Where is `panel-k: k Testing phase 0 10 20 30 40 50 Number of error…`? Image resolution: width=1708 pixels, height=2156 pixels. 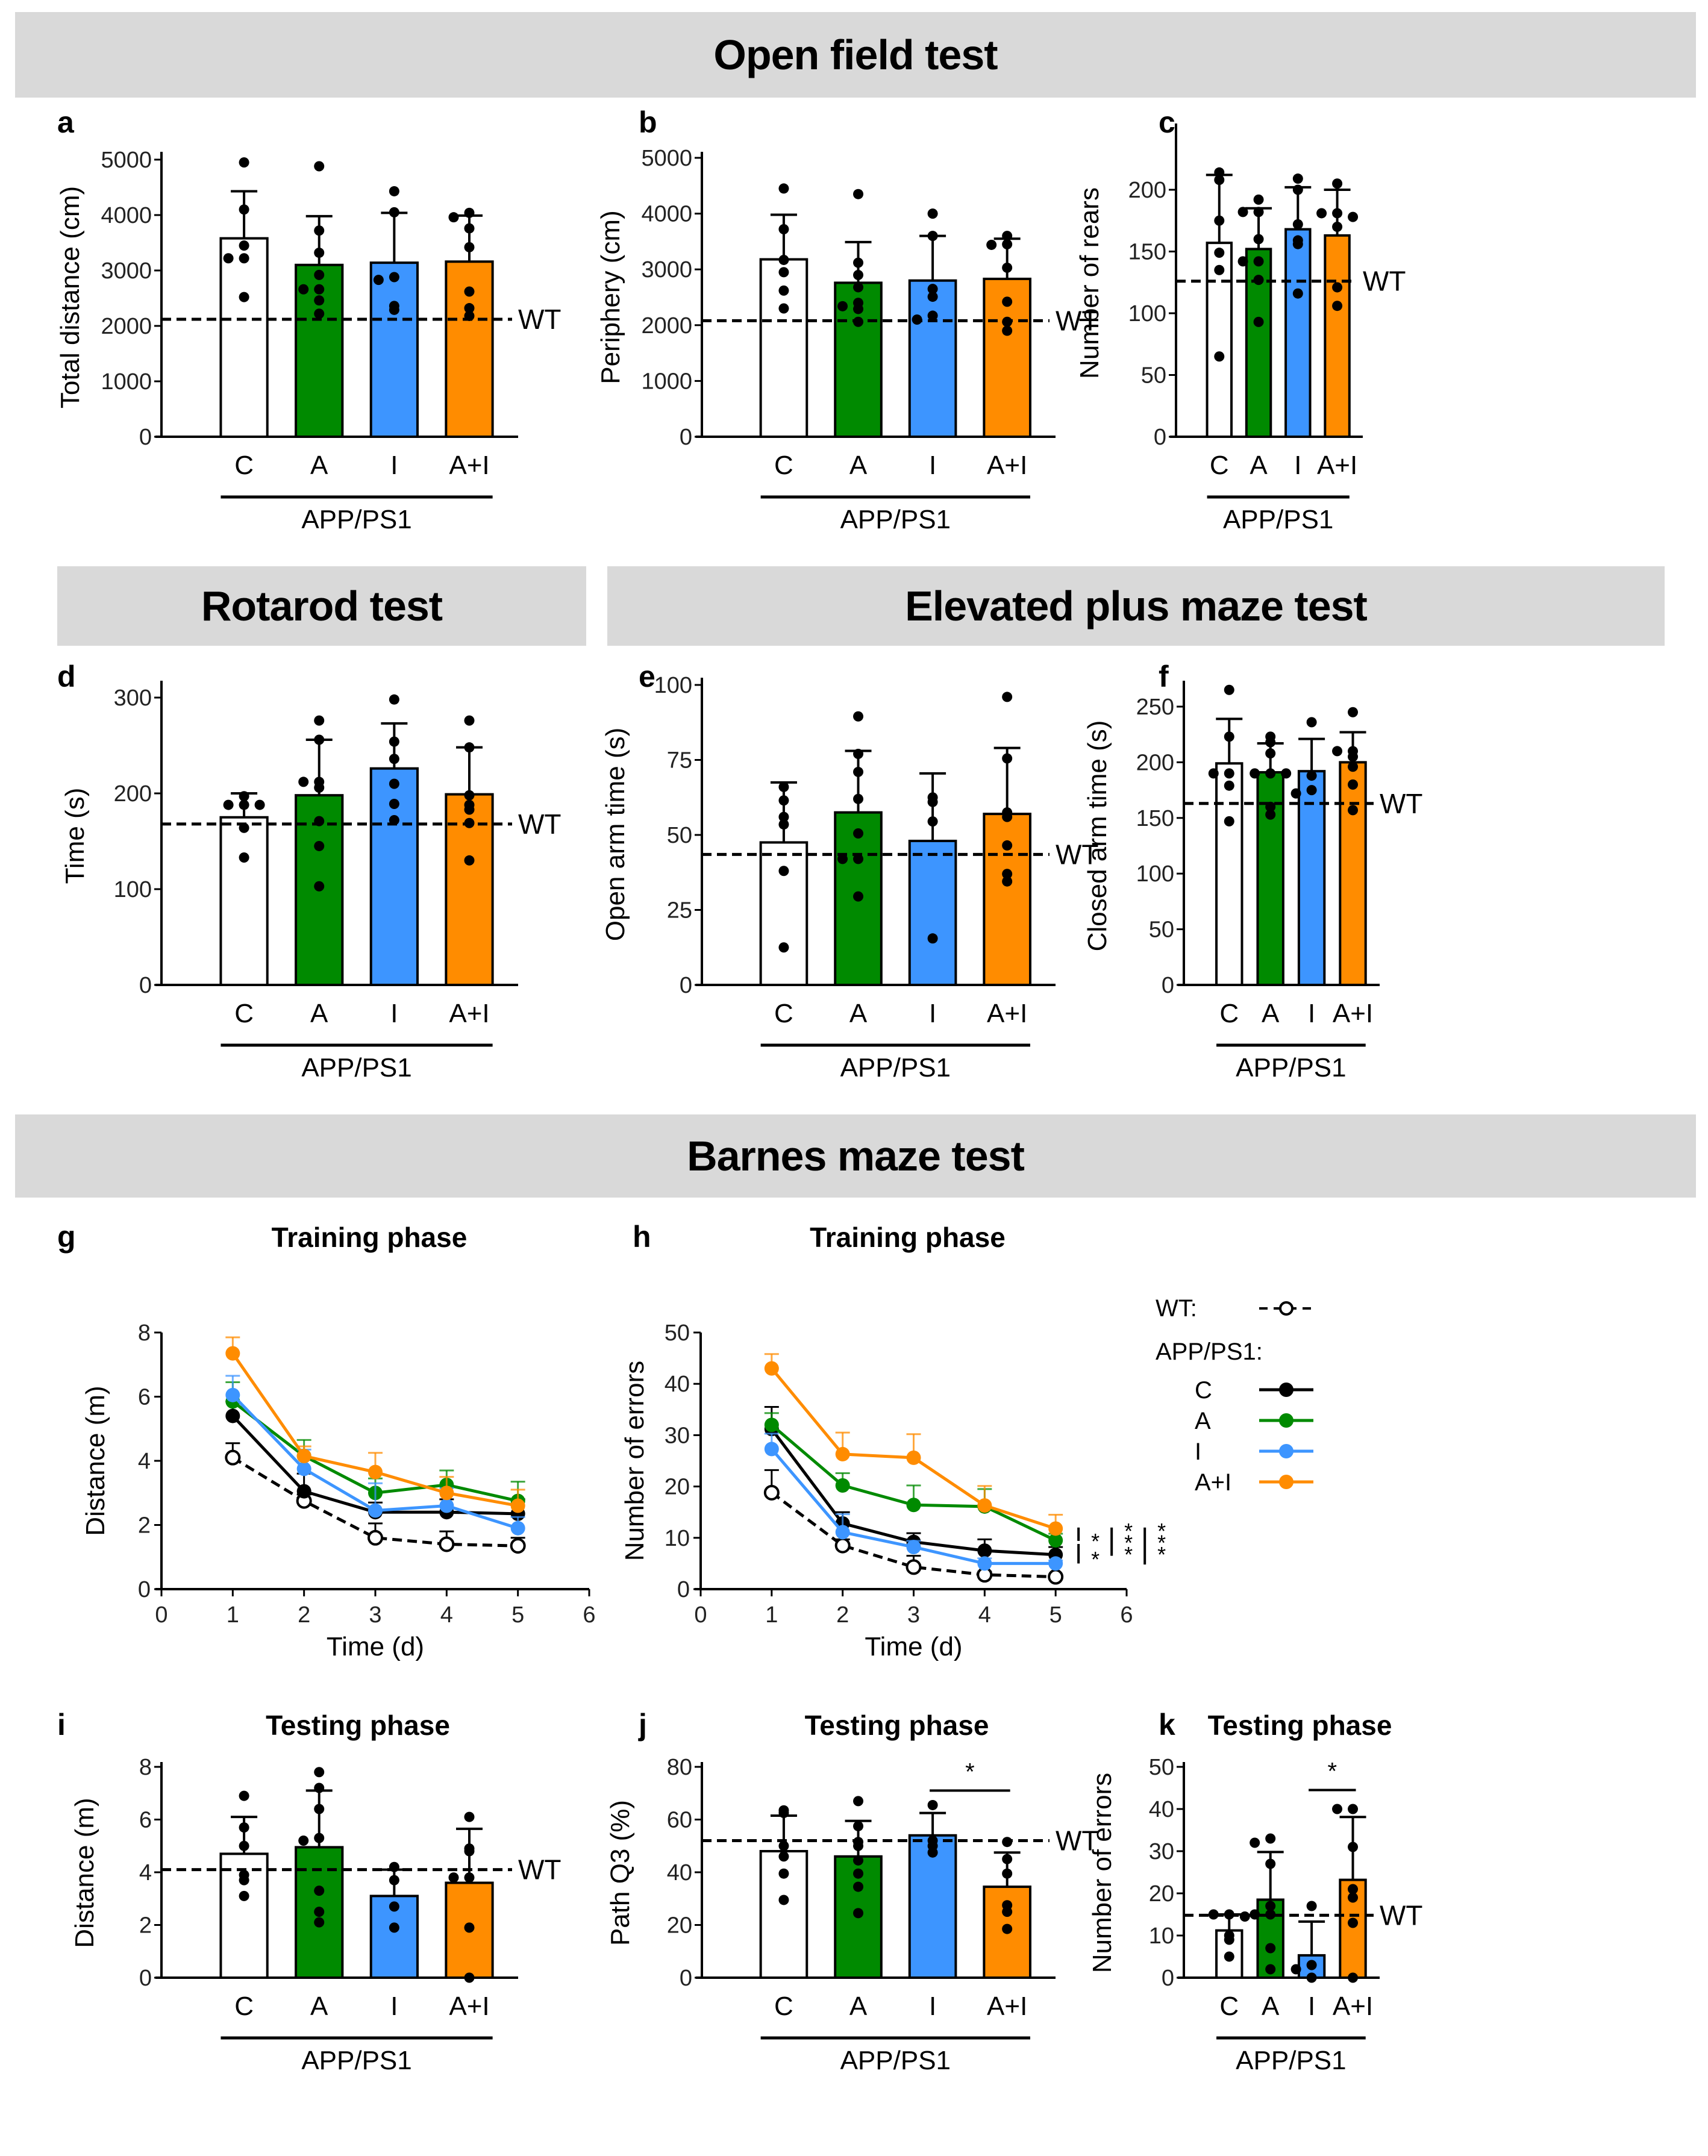 panel-k: k Testing phase 0 10 20 30 40 50 Number of error… is located at coordinates (1255, 1891).